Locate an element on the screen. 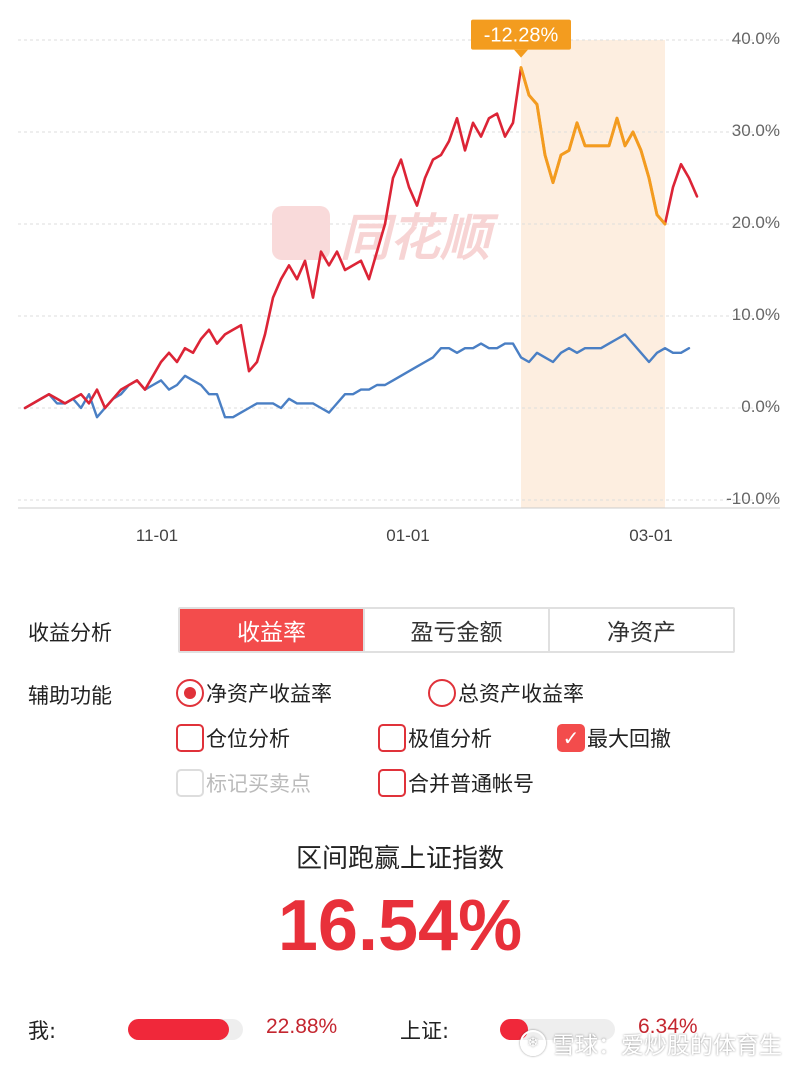 The width and height of the screenshot is (800, 1067). x-tick-label: 01-01 is located at coordinates (407, 535).